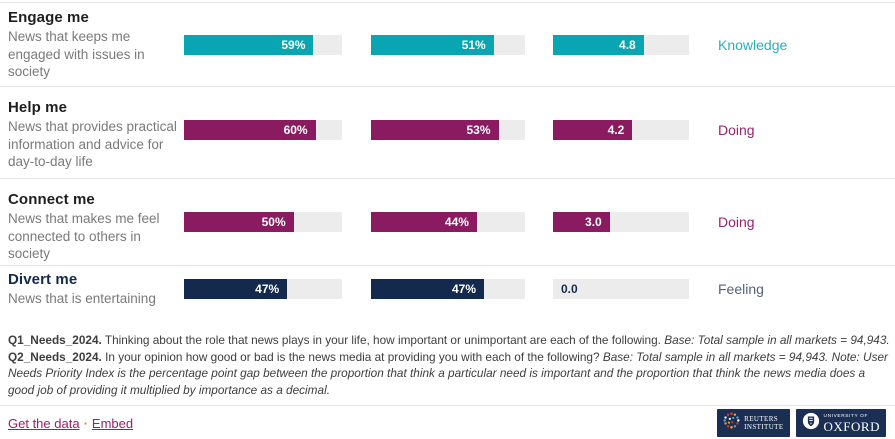 This screenshot has width=895, height=439. What do you see at coordinates (273, 222) in the screenshot?
I see `bar-value-label: 50%` at bounding box center [273, 222].